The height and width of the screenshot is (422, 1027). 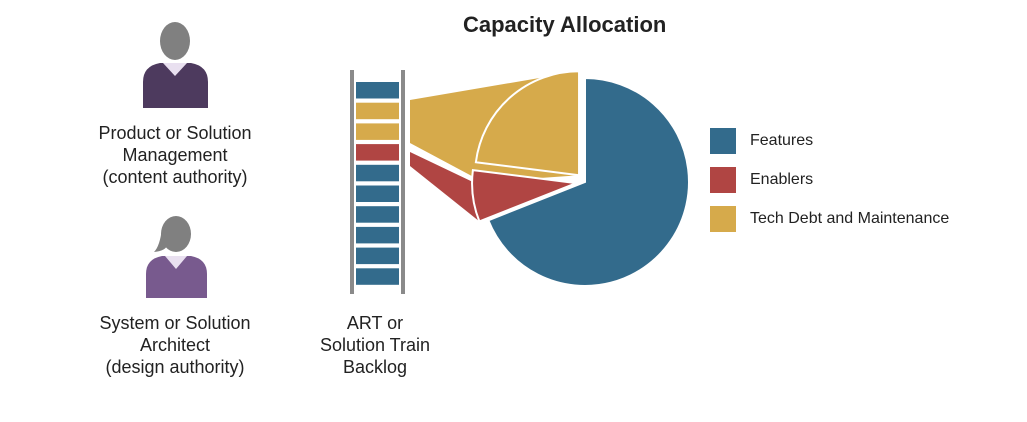 What do you see at coordinates (161, 240) in the screenshot?
I see `system-architect-hair` at bounding box center [161, 240].